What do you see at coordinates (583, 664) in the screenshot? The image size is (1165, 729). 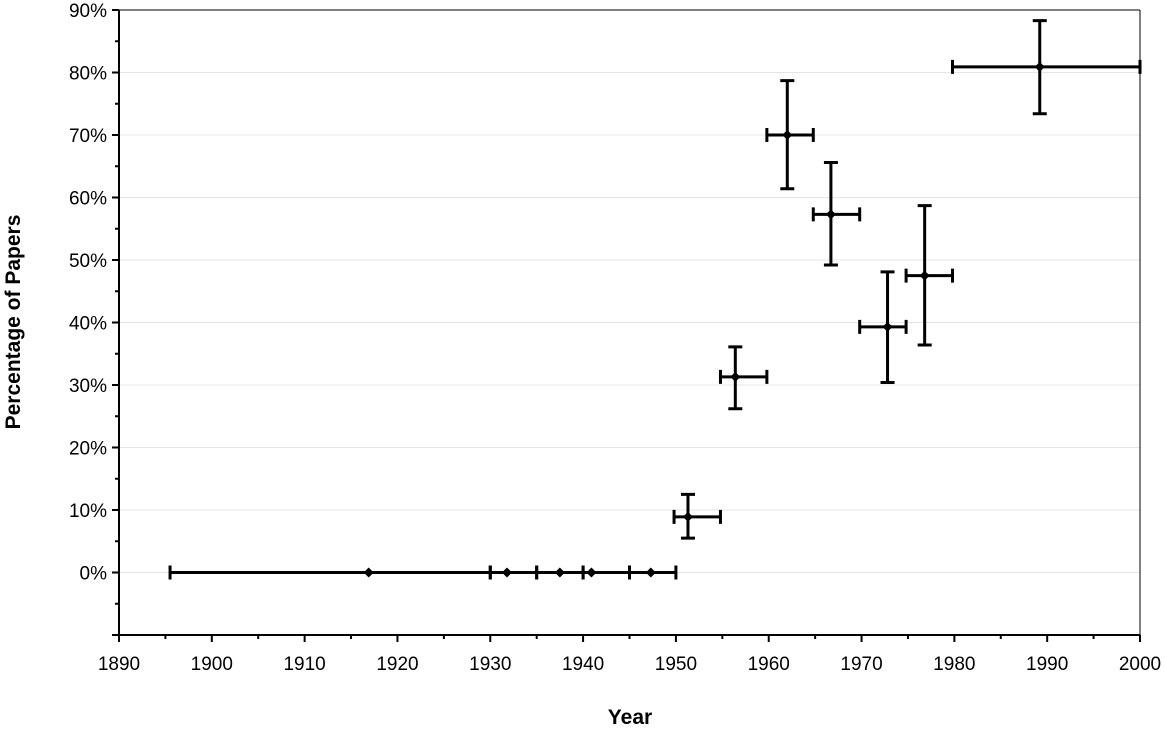 I see `x-tick-label: 1940` at bounding box center [583, 664].